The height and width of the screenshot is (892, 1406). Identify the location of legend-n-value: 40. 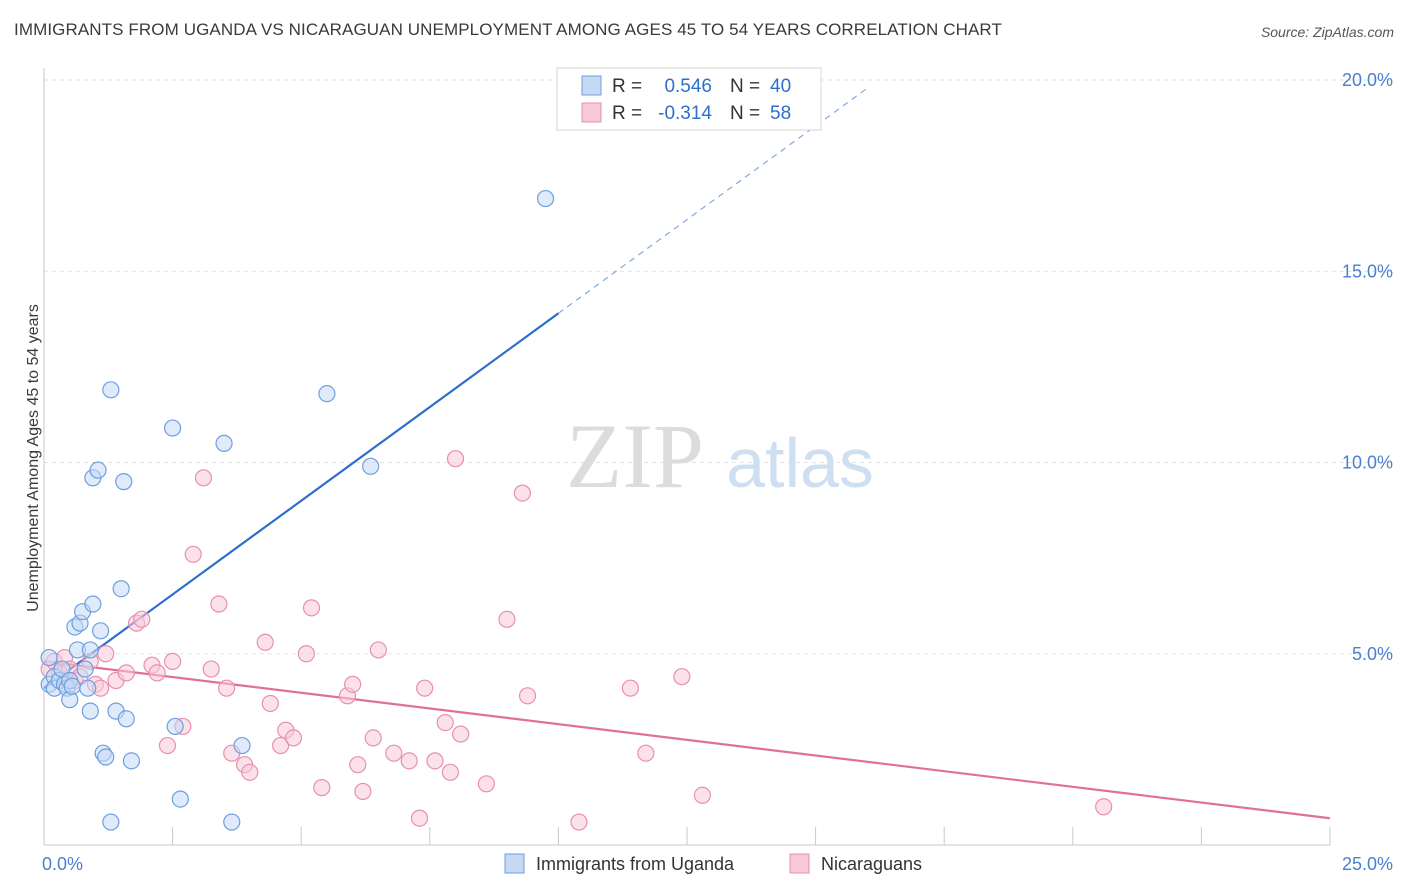
(780, 86).